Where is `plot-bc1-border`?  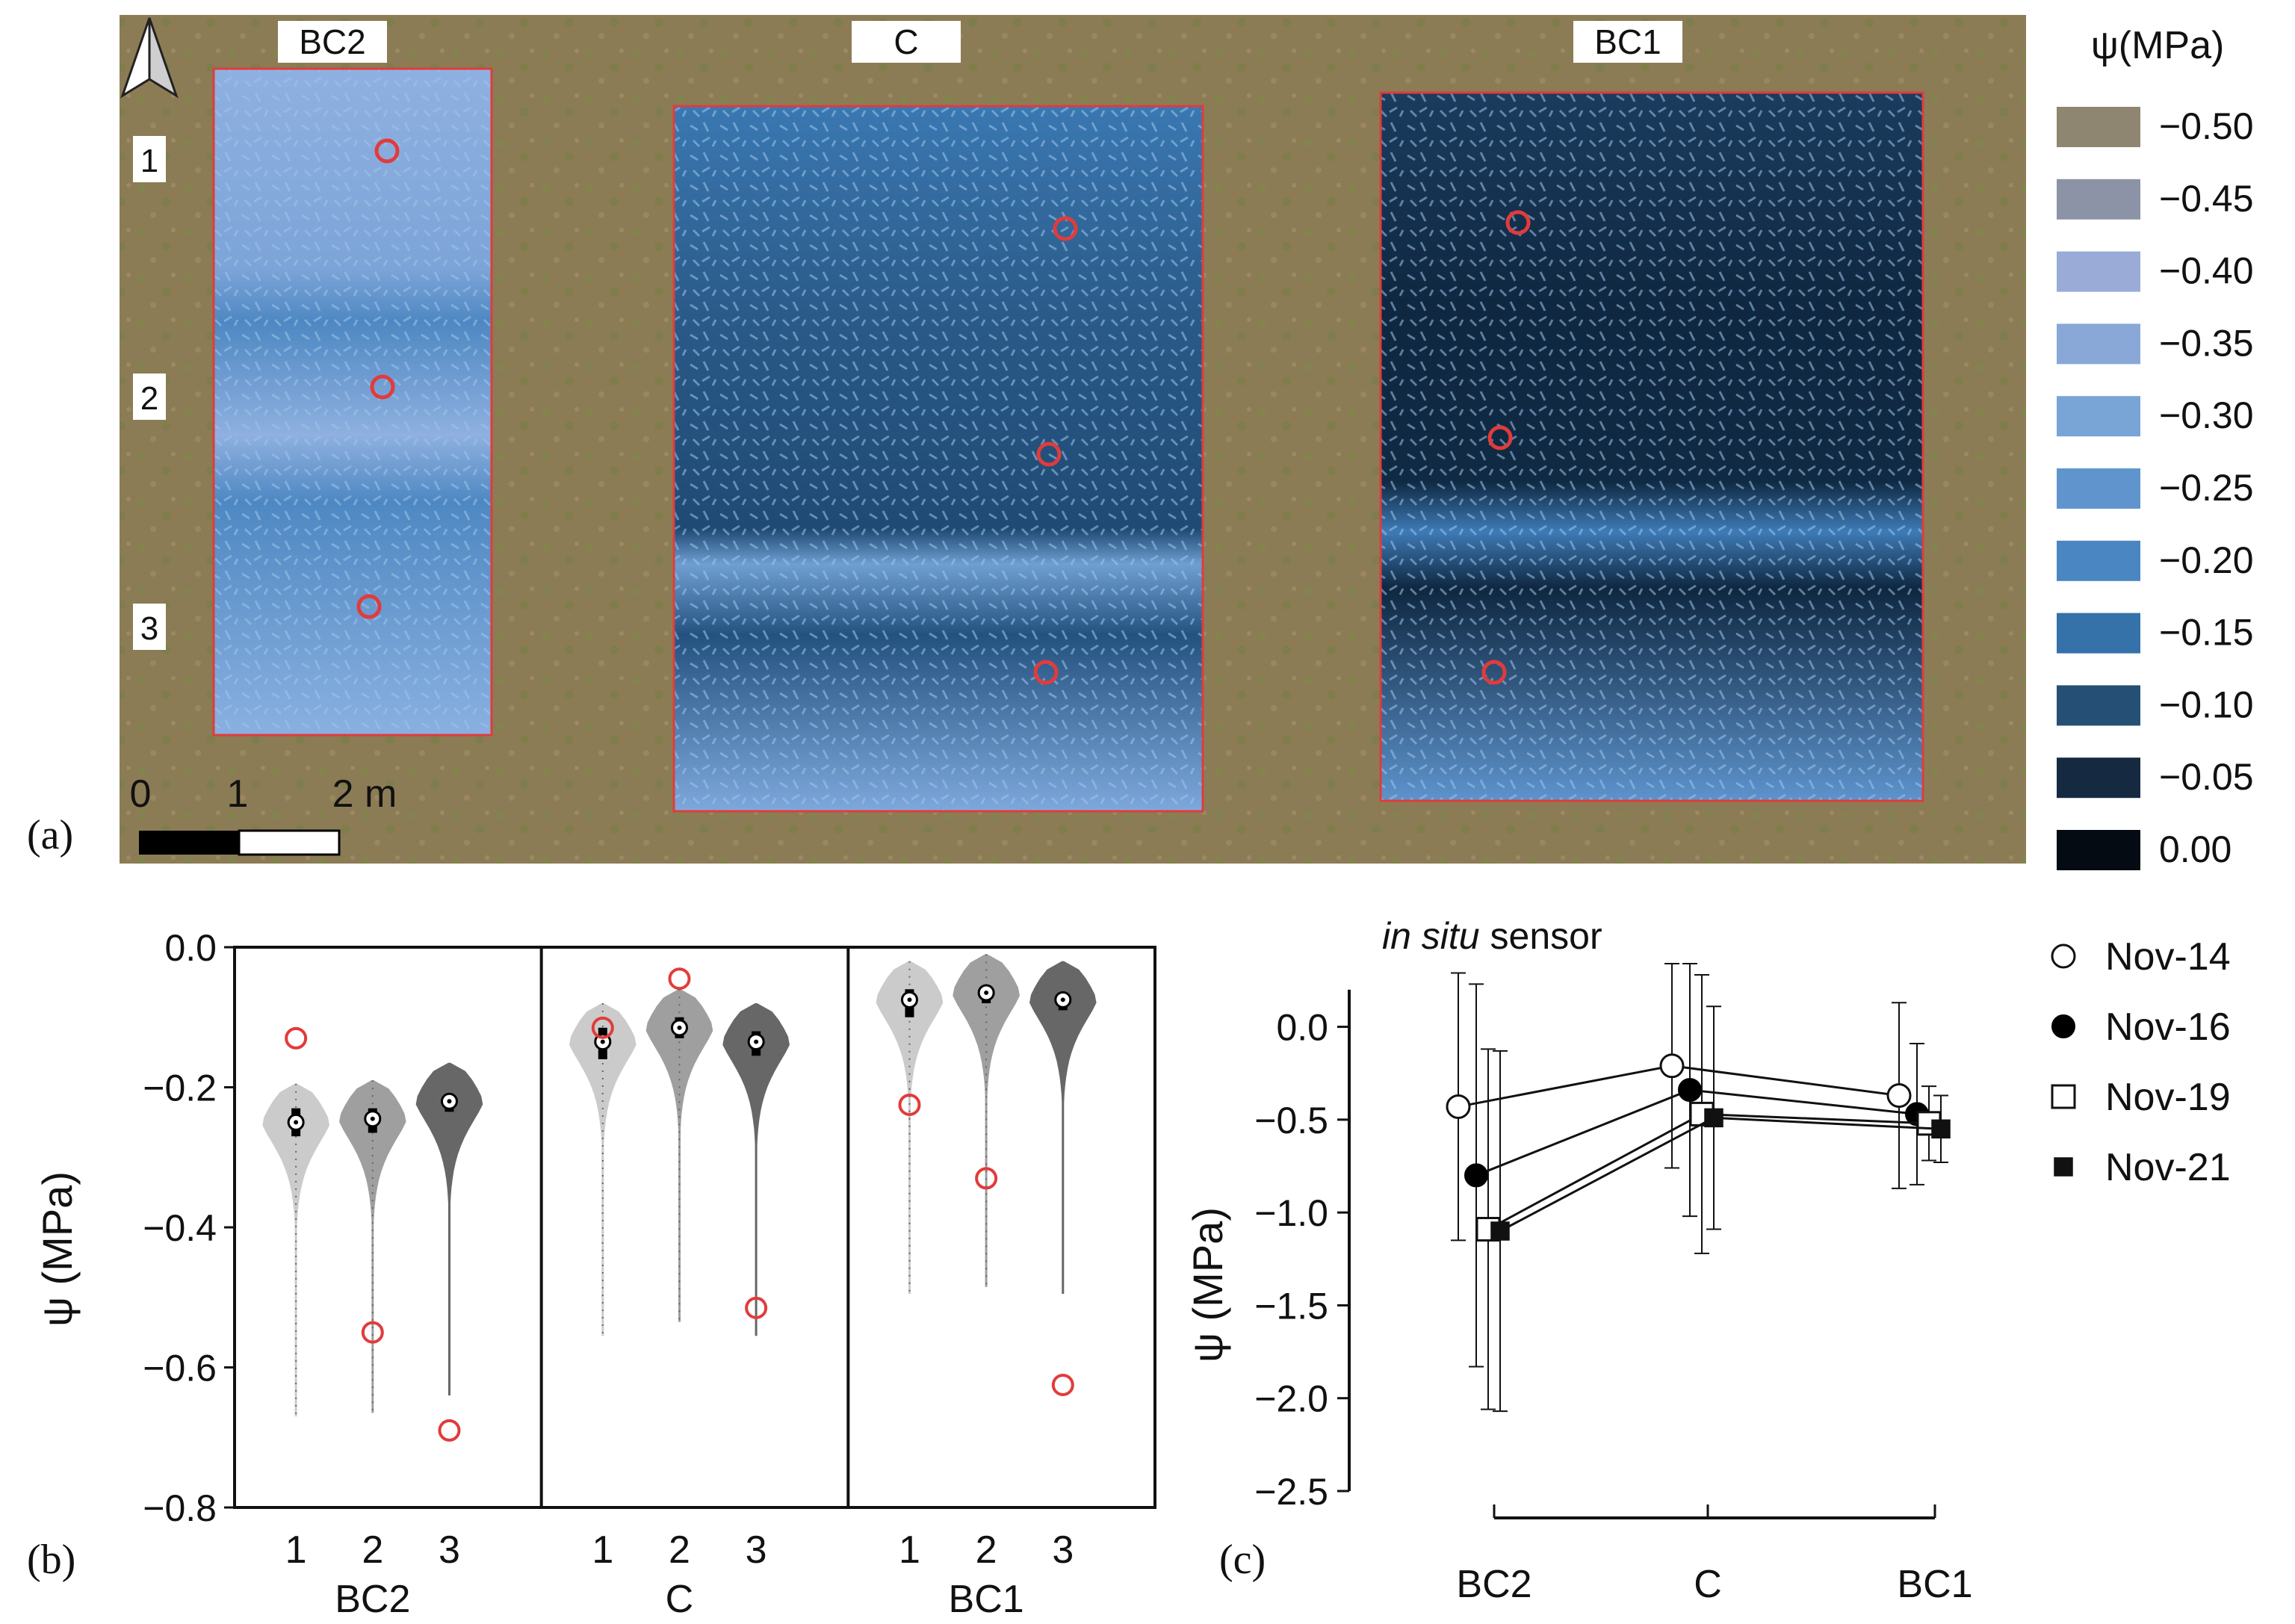
plot-bc1-border is located at coordinates (1651, 446).